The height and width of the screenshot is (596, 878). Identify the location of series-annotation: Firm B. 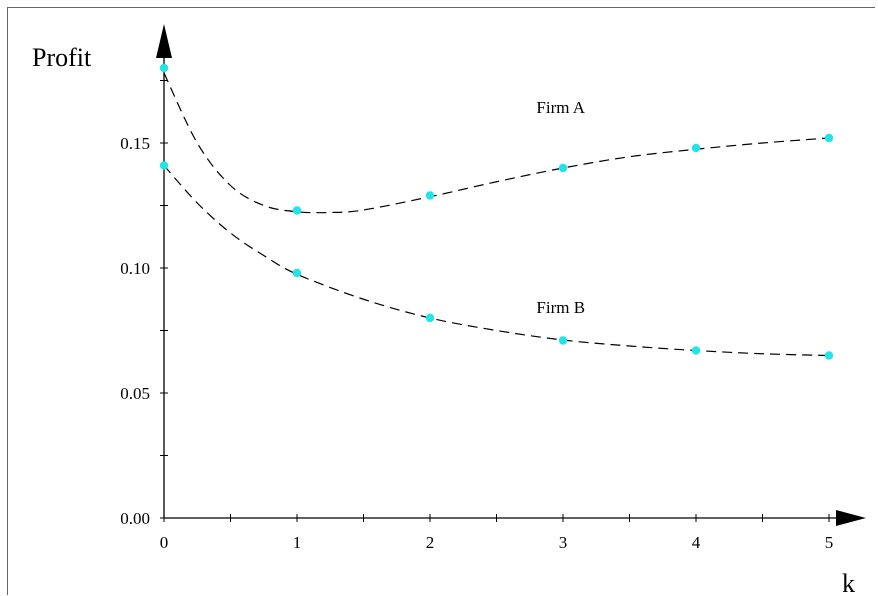
(560, 307).